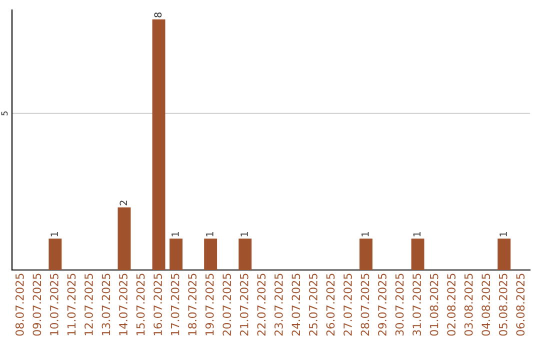  I want to click on x-tick-label: 26.07.2025, so click(330, 305).